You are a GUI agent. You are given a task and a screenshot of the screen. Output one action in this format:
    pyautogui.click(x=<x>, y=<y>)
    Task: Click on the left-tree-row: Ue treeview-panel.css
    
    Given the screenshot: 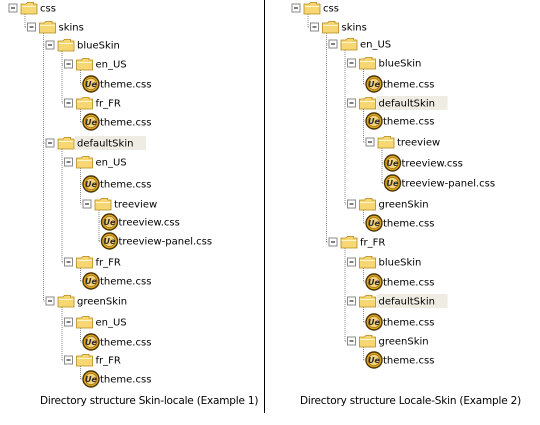 What is the action you would take?
    pyautogui.click(x=156, y=241)
    